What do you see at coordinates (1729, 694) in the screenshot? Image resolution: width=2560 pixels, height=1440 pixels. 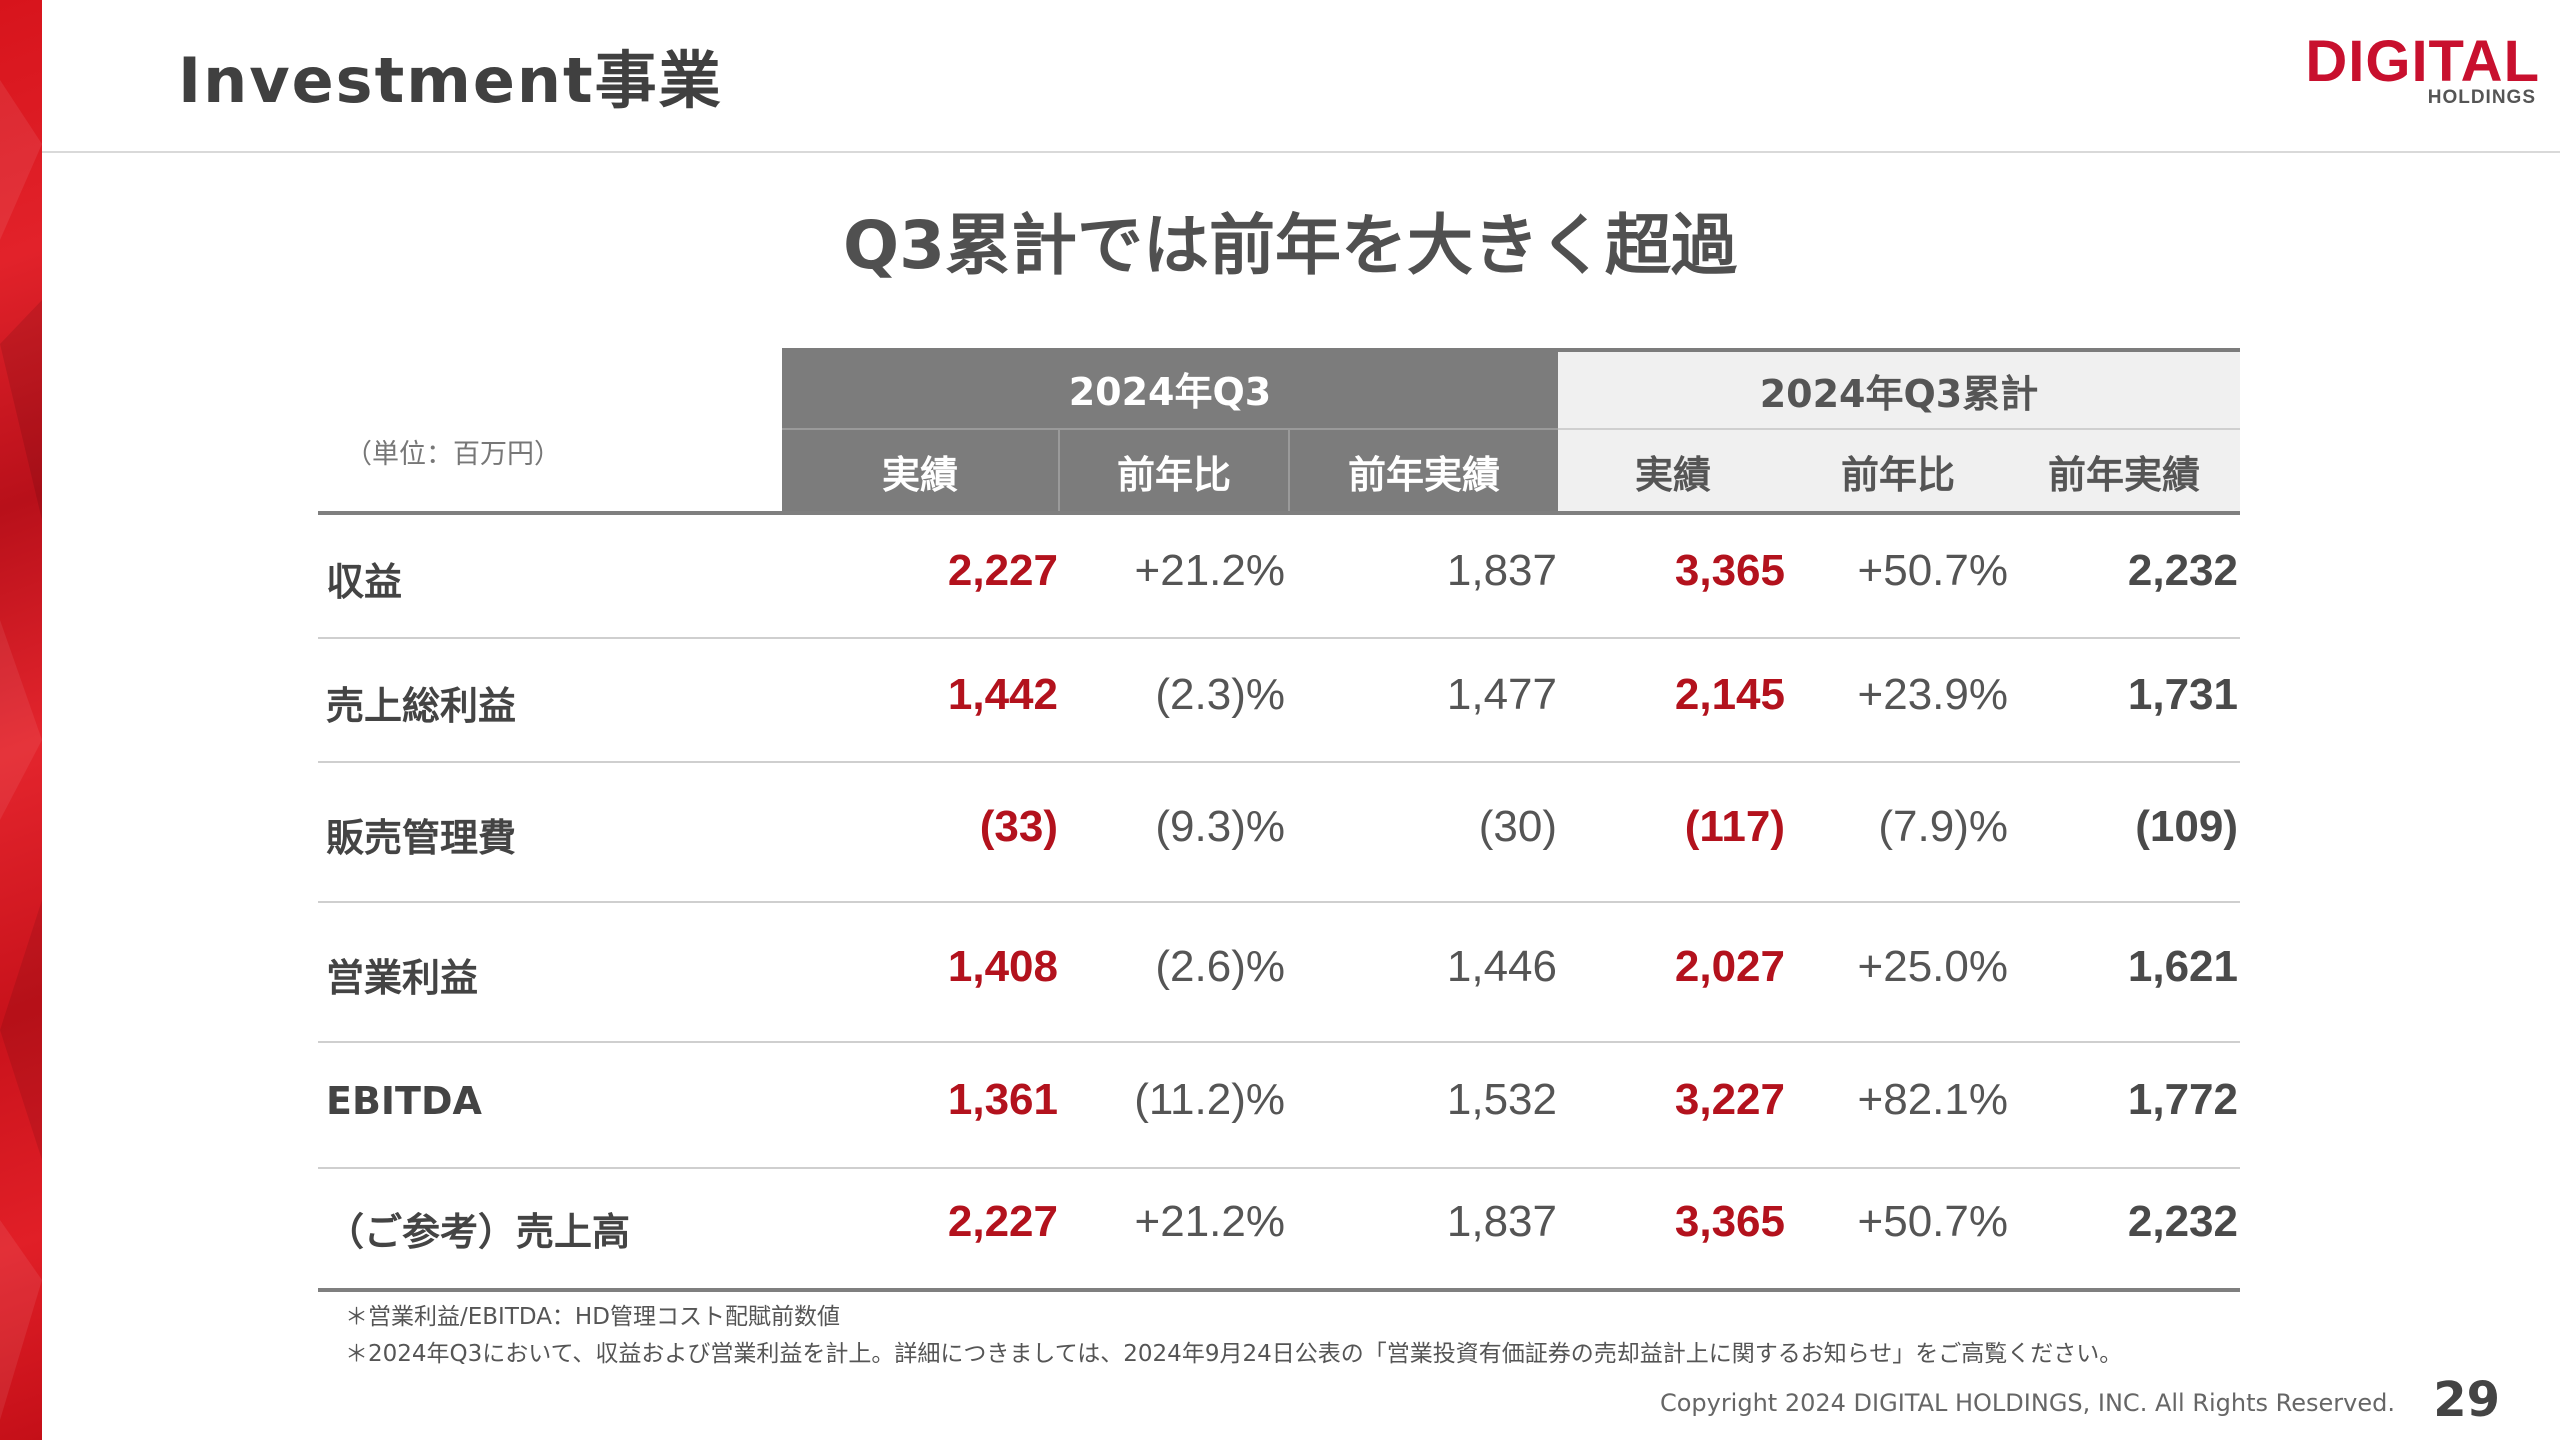 I see `cell-actual-cumulative: 2,145` at bounding box center [1729, 694].